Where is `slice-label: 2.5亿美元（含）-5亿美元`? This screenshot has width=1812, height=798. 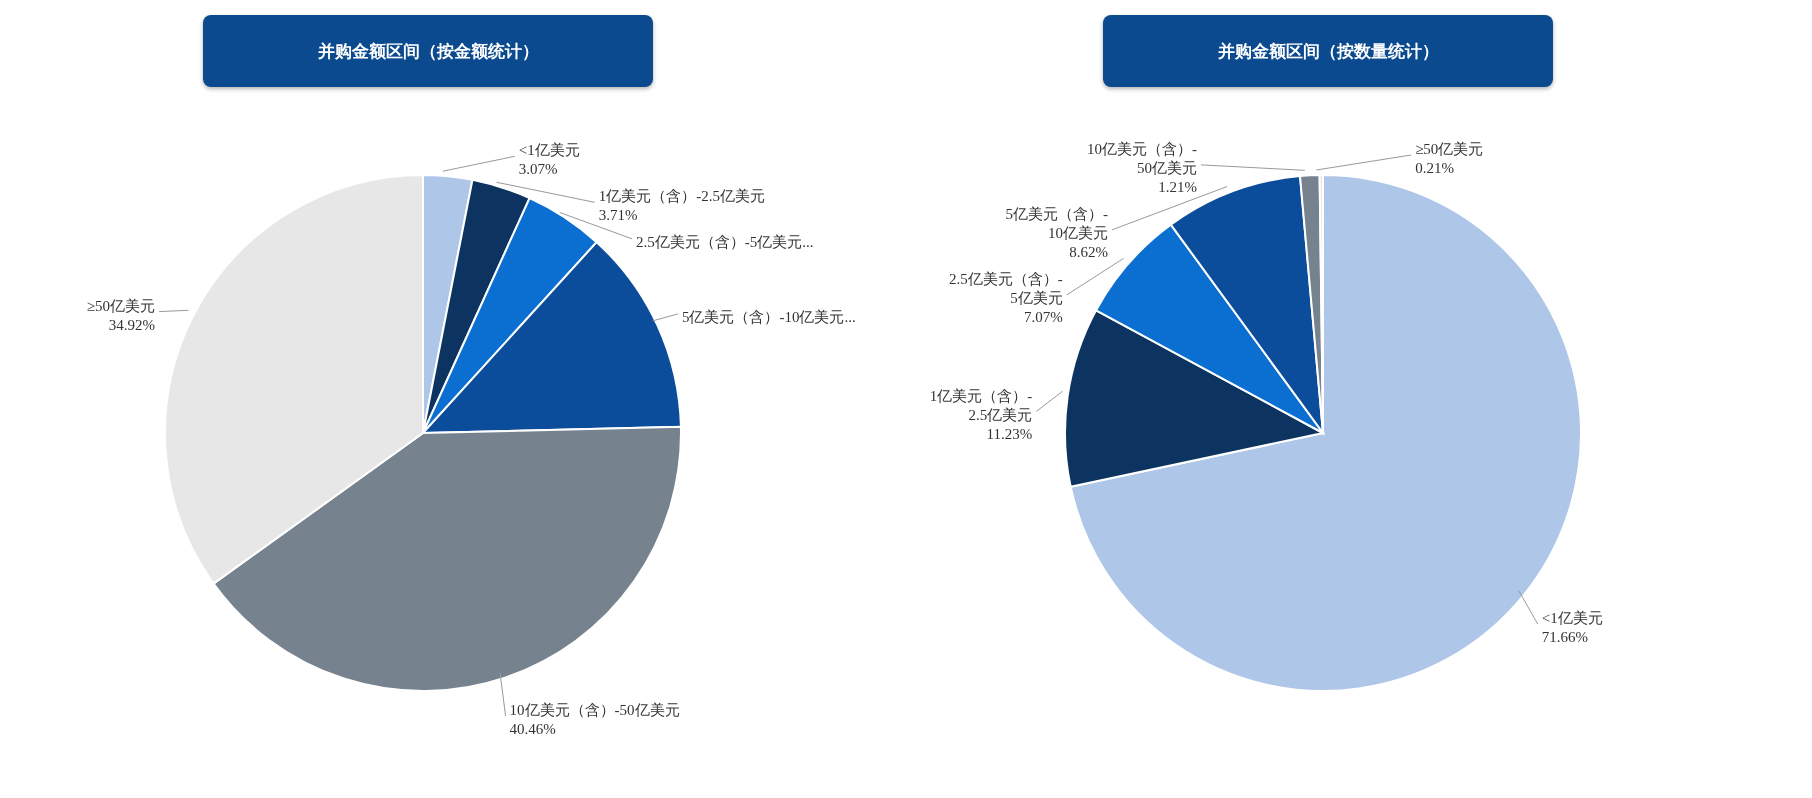
slice-label: 2.5亿美元（含）-5亿美元 is located at coordinates (1006, 289).